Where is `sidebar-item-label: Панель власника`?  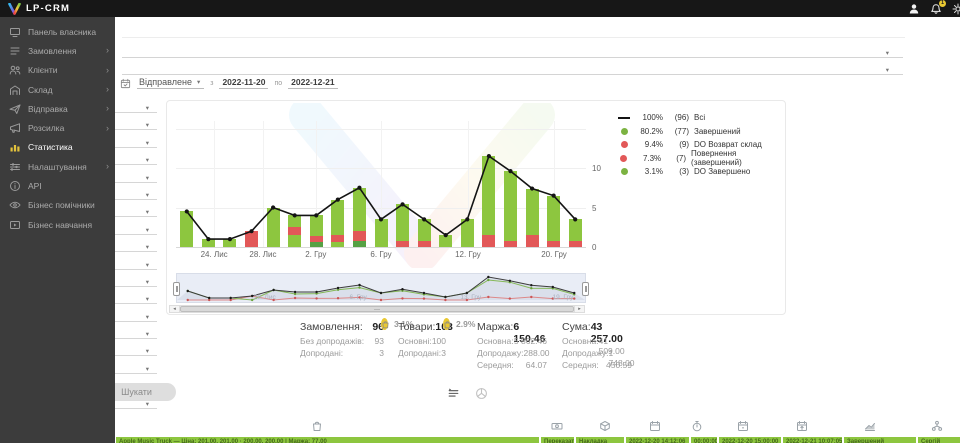 sidebar-item-label: Панель власника is located at coordinates (62, 31).